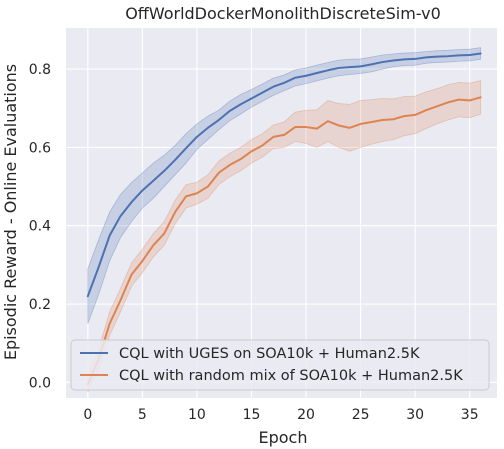  I want to click on x-tick-label: 25, so click(361, 415).